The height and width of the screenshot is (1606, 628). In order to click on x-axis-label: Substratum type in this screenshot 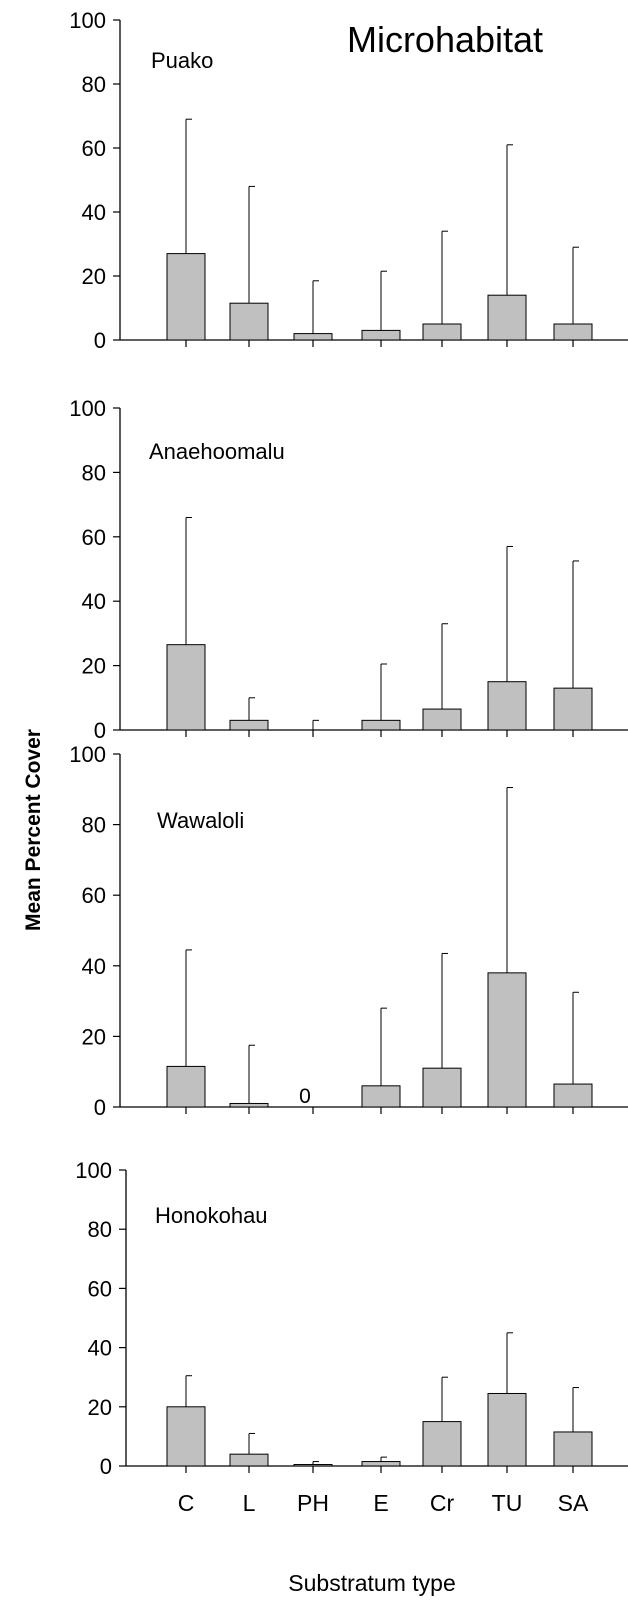, I will do `click(371, 1583)`.